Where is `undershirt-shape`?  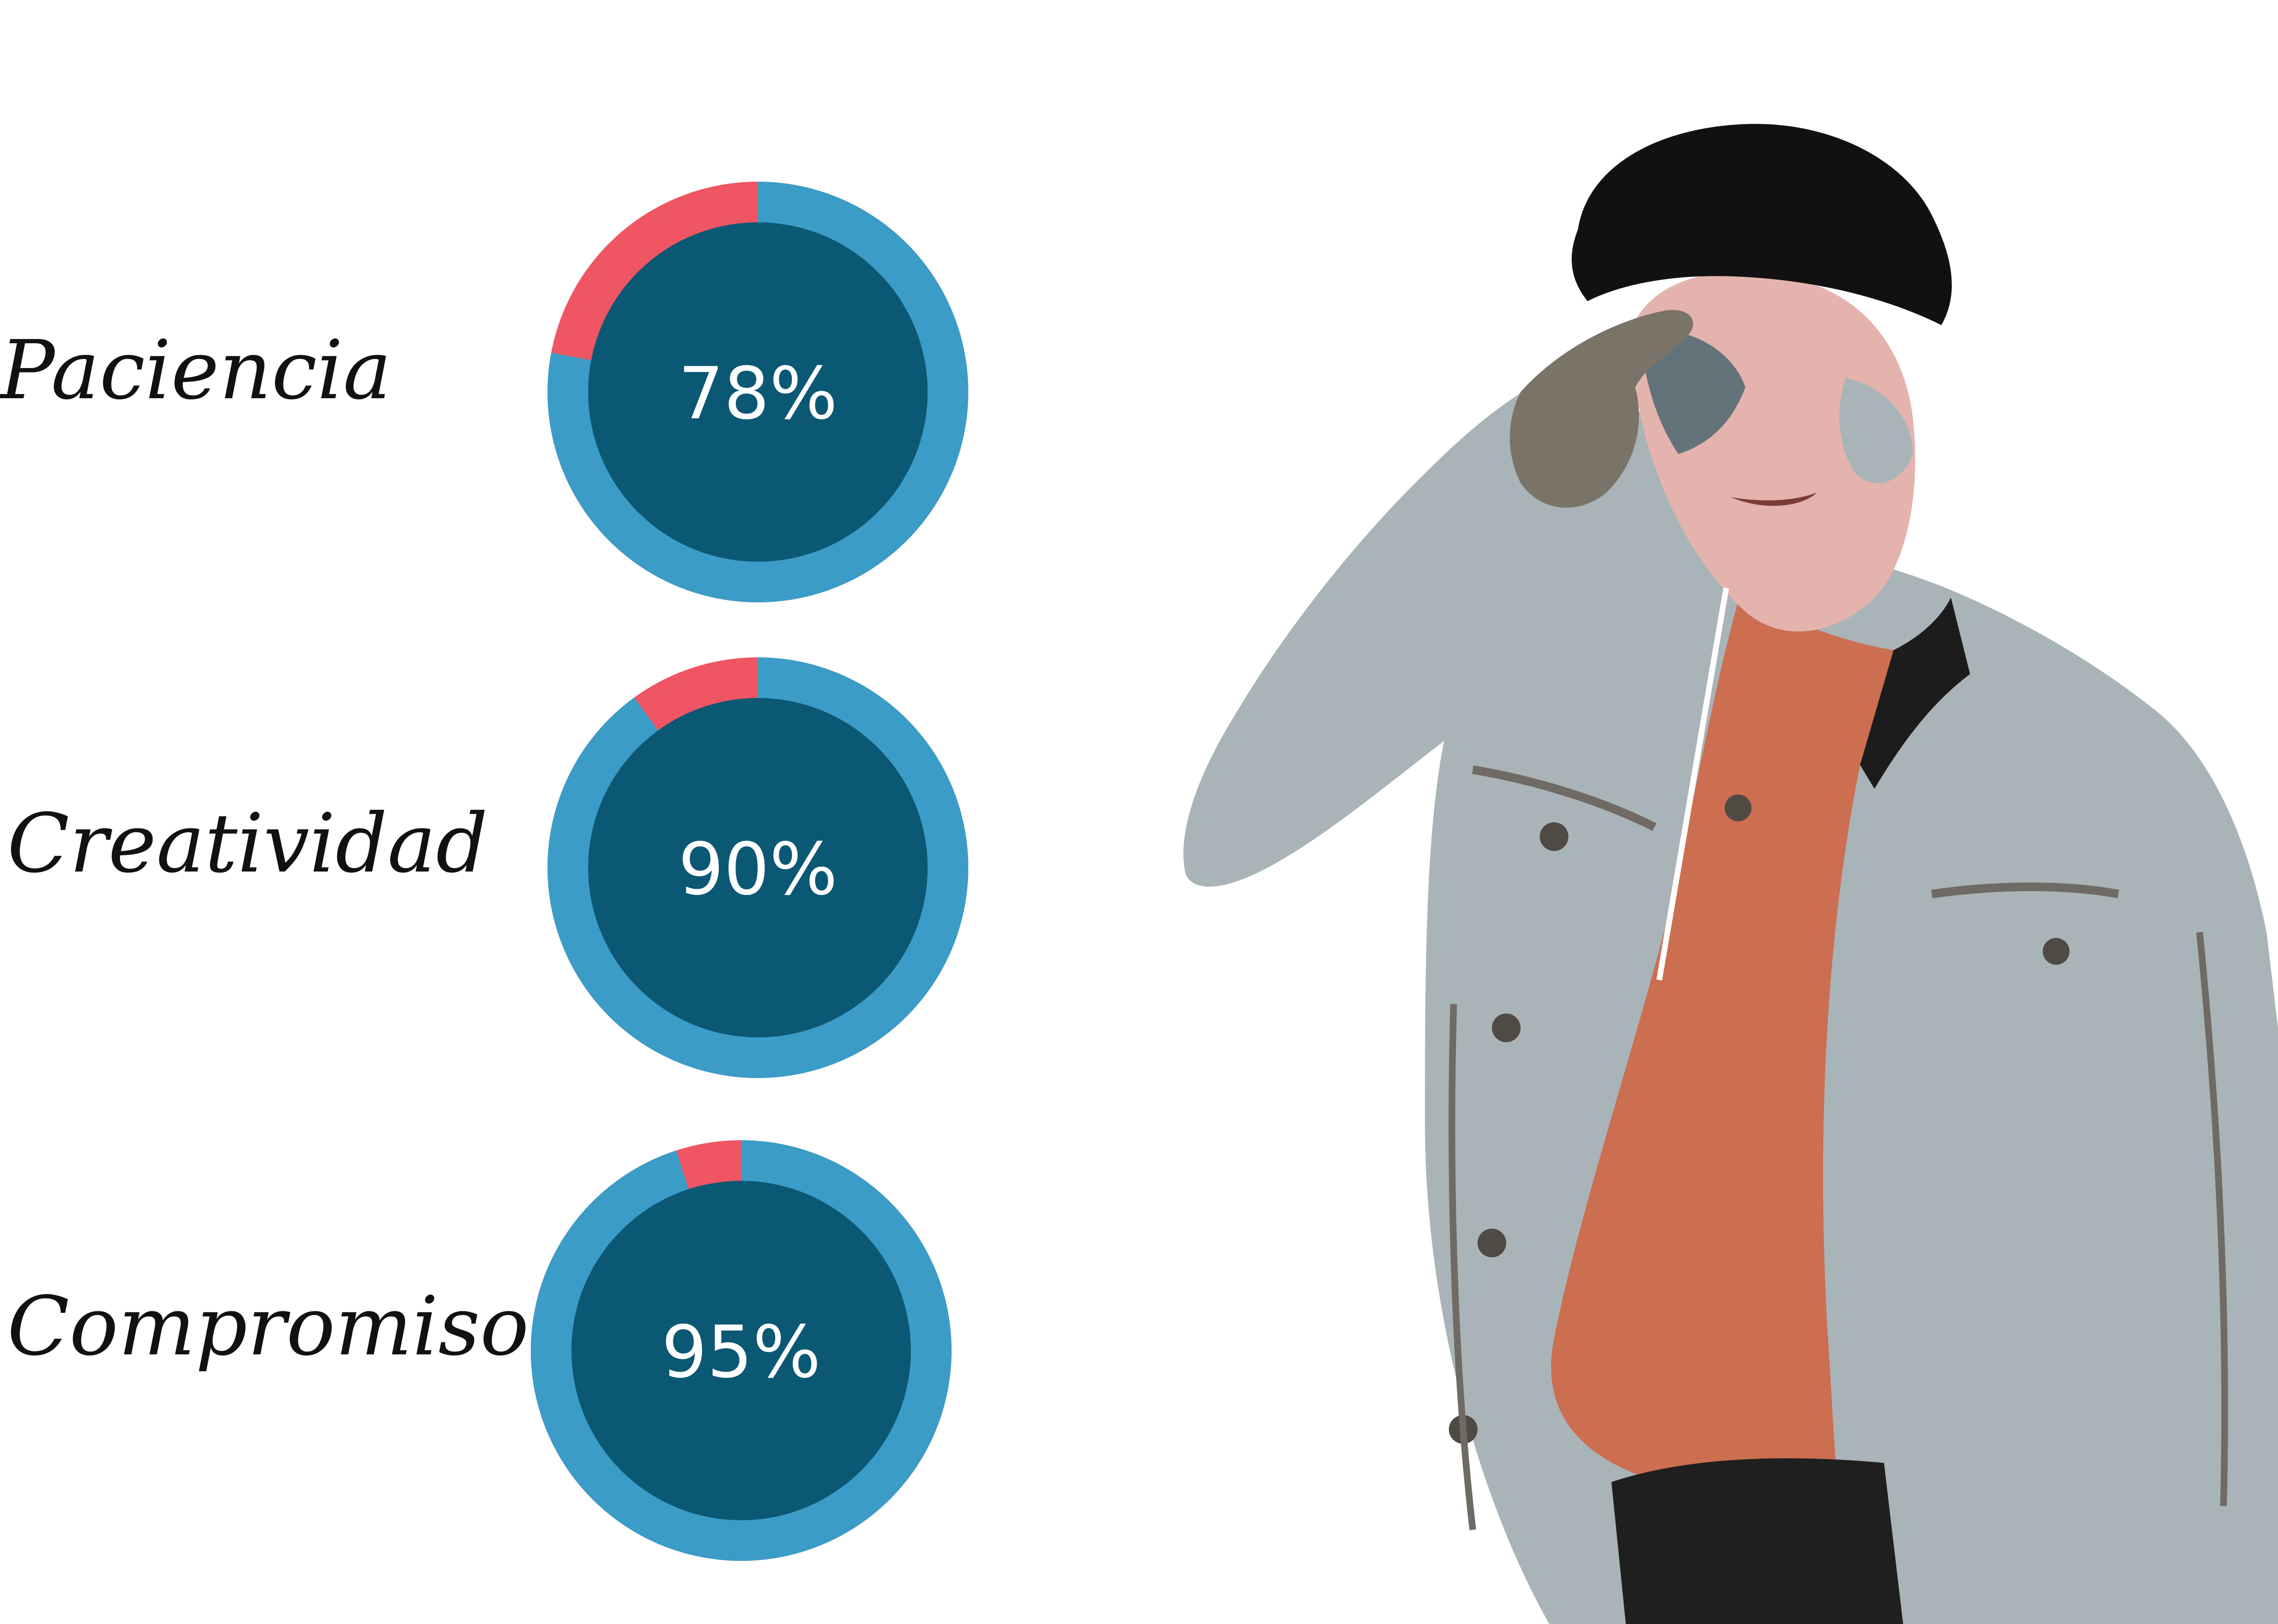
undershirt-shape is located at coordinates (1915, 694).